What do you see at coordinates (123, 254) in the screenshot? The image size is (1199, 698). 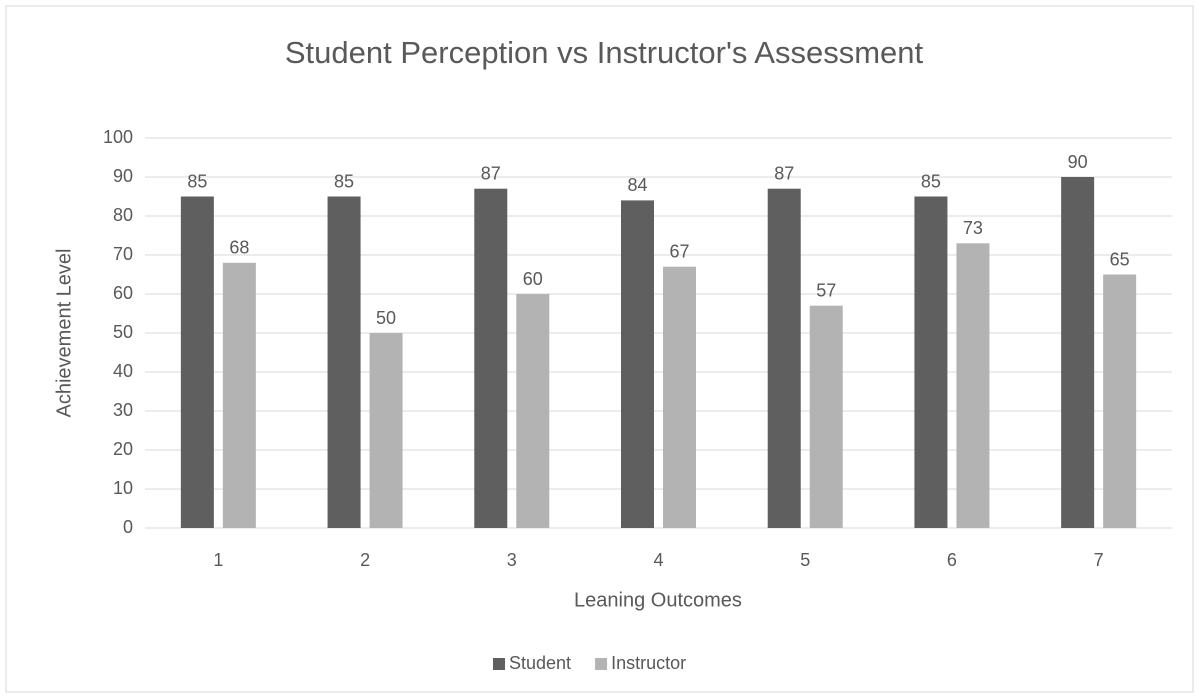 I see `y-tick-label: 70` at bounding box center [123, 254].